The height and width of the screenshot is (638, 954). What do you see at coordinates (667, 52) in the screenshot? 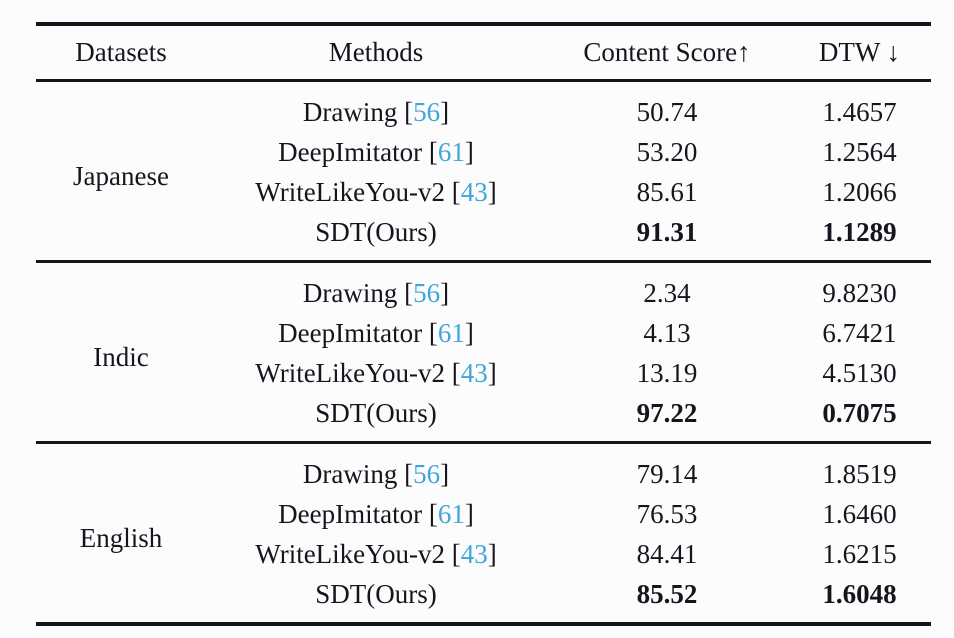
I see `header-content-score: Content Score↑` at bounding box center [667, 52].